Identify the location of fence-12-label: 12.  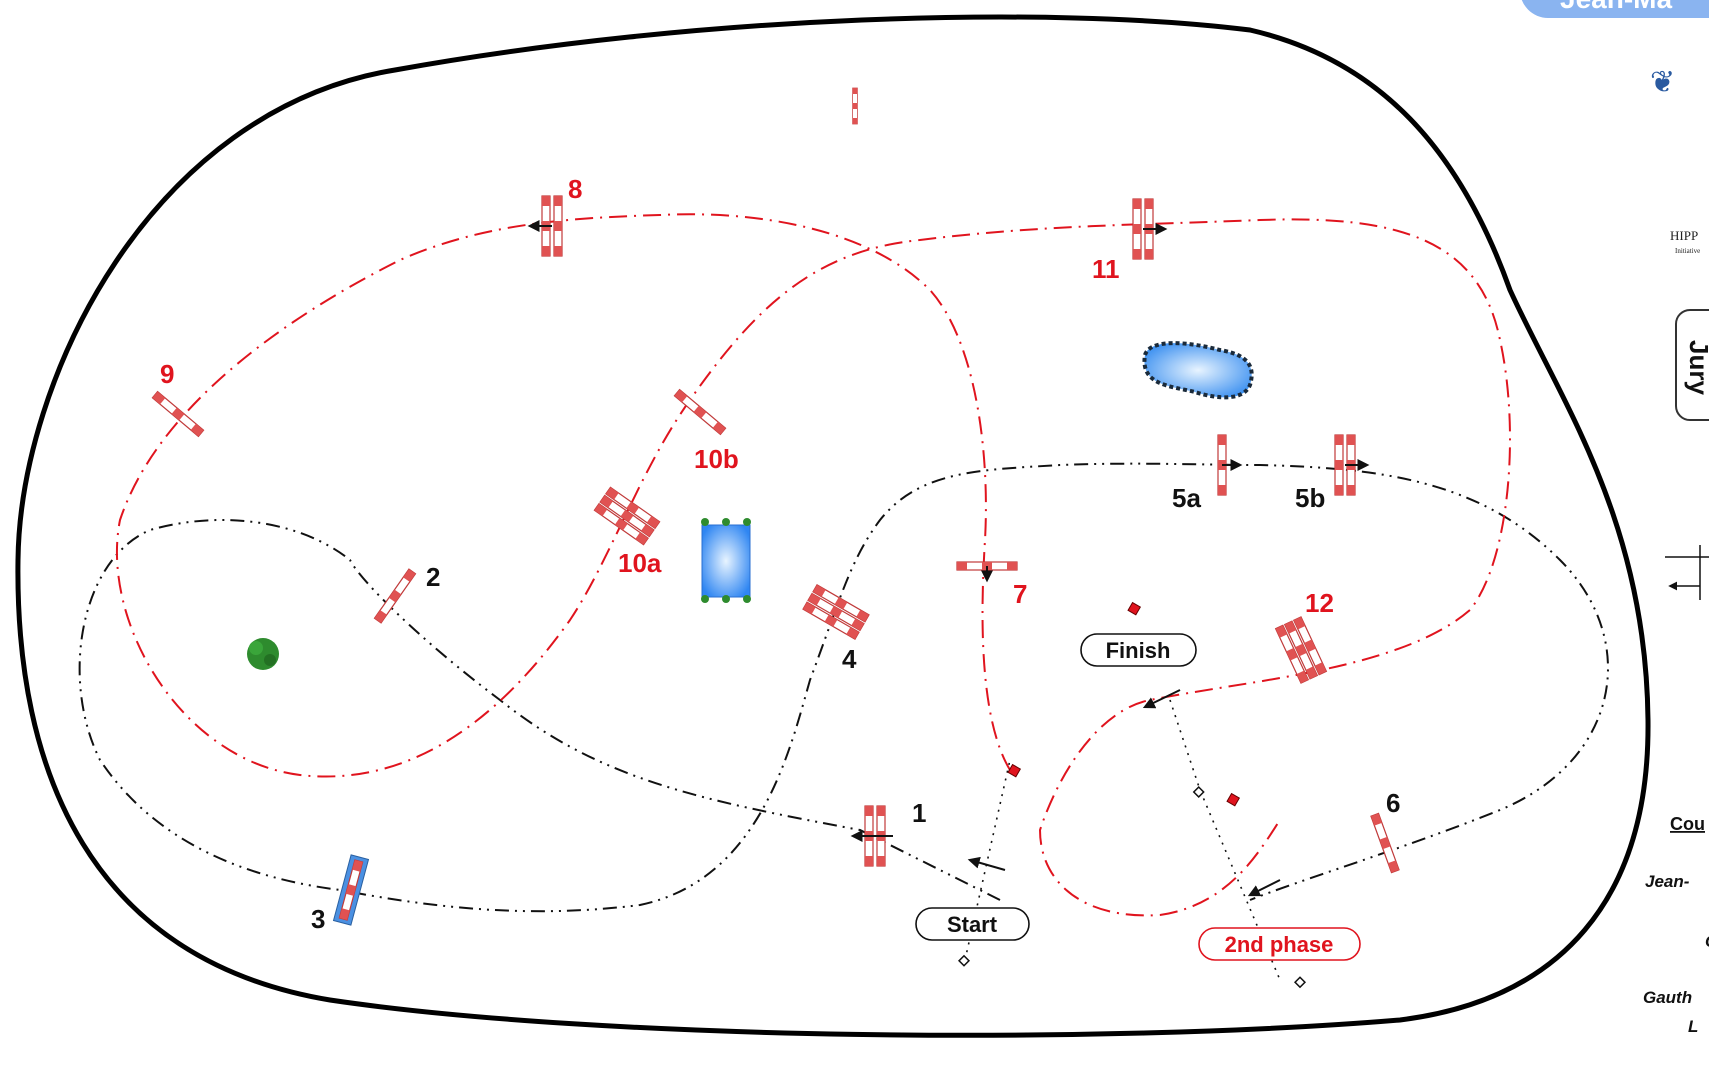
(1319, 603).